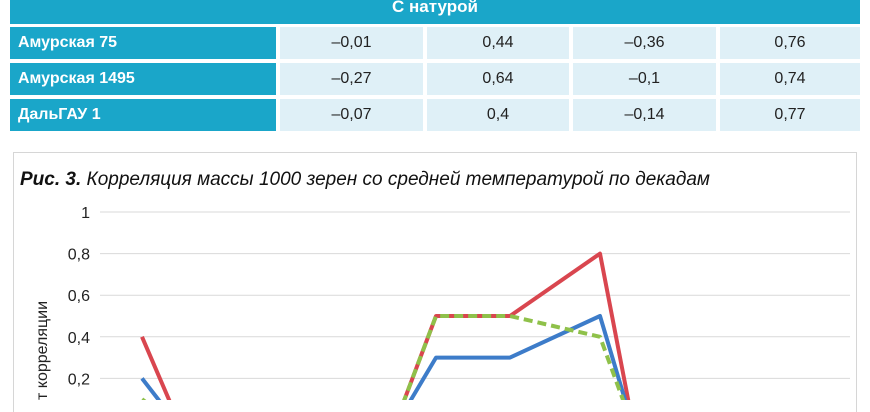  Describe the element at coordinates (85, 213) in the screenshot. I see `y-tick-label: 1` at that location.